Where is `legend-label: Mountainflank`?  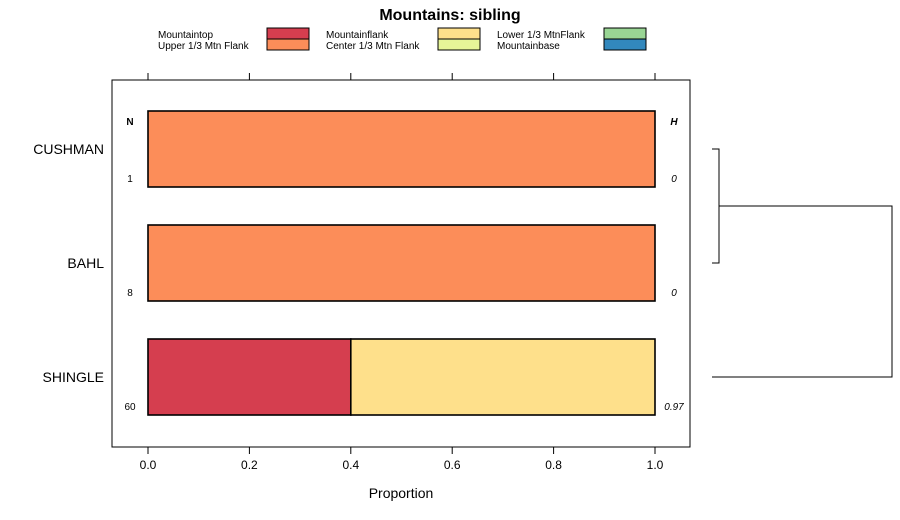
legend-label: Mountainflank is located at coordinates (357, 35).